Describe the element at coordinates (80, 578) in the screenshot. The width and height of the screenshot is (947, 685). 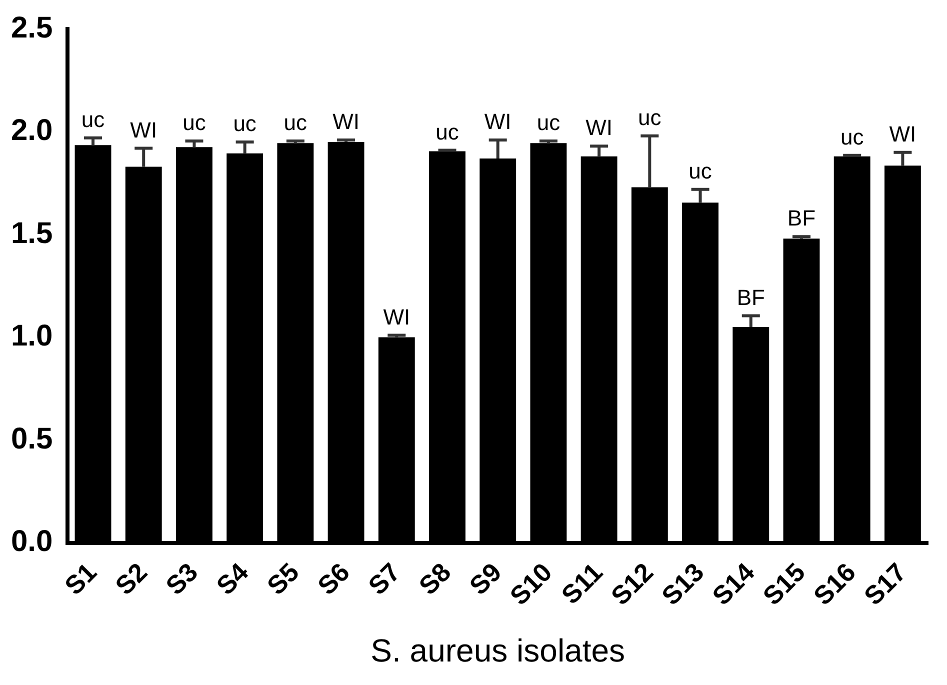
I see `x-tick-label: S1` at that location.